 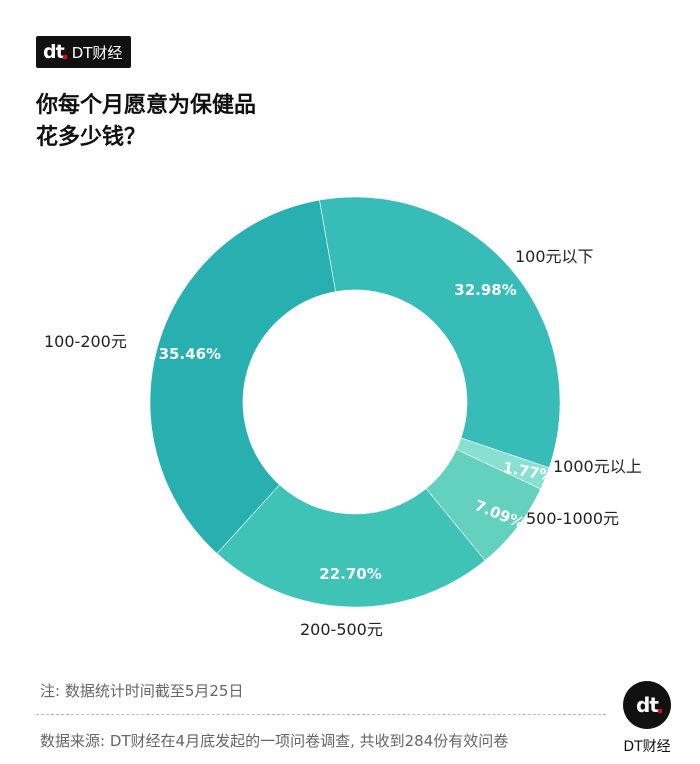 What do you see at coordinates (274, 741) in the screenshot?
I see `source-note: 数据来源: DT财经在4月底发起的一项问卷调查, 共收到284份有效问卷` at bounding box center [274, 741].